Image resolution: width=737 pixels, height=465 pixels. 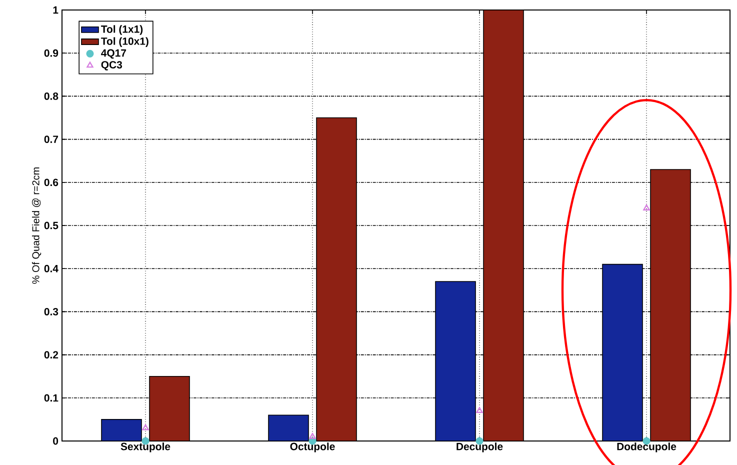 I want to click on y-tick-label: 0.9, so click(x=51, y=53).